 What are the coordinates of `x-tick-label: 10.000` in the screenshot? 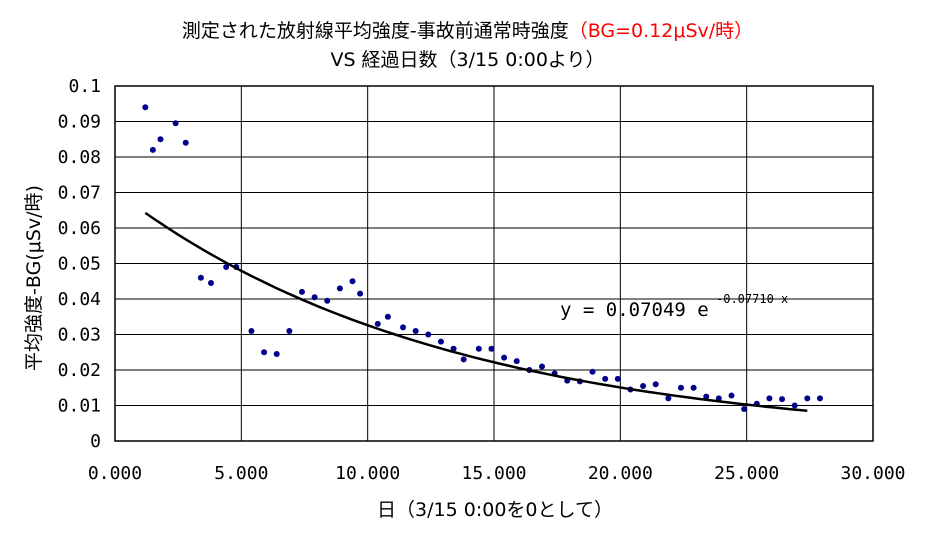 It's located at (367, 473).